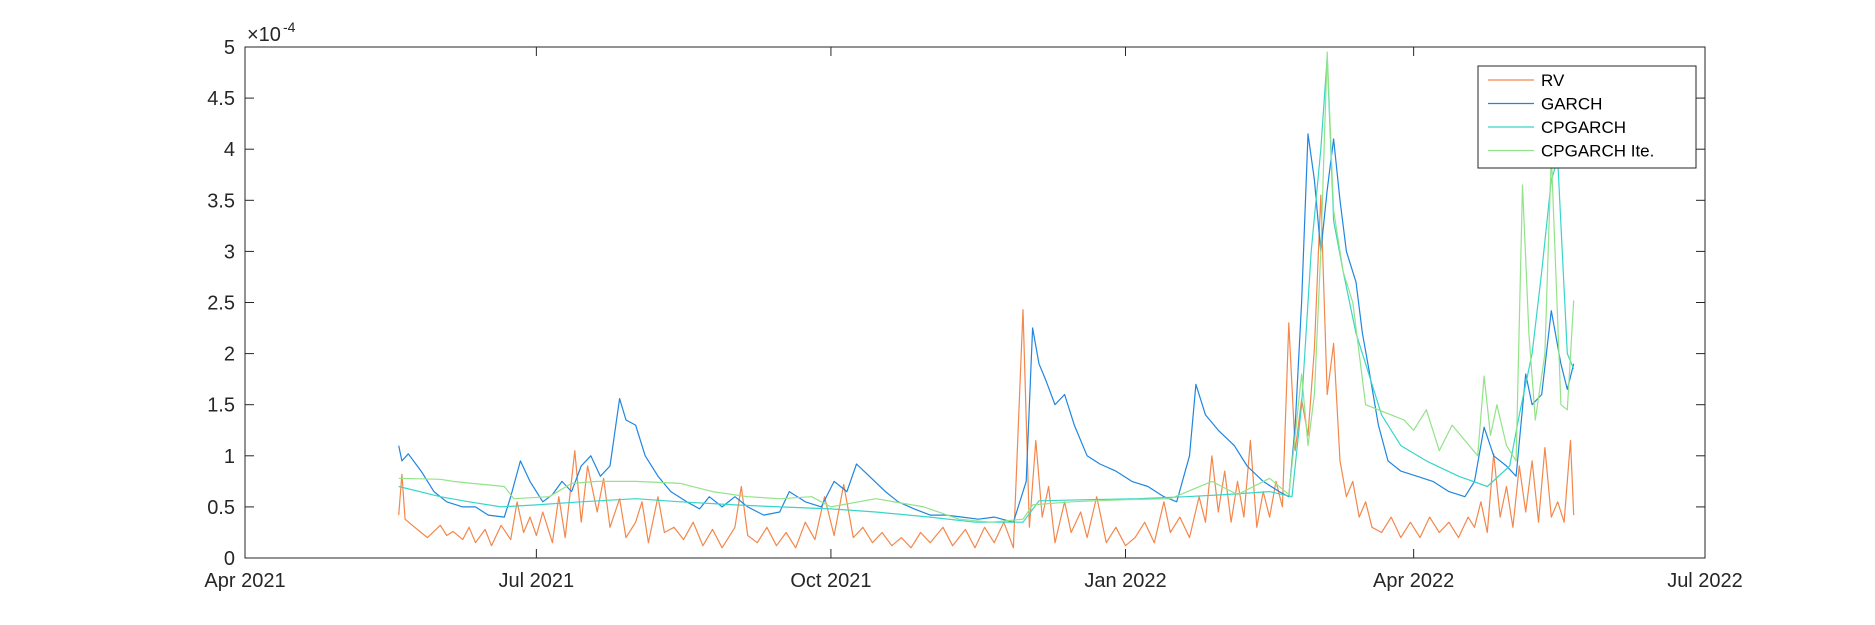  Describe the element at coordinates (229, 150) in the screenshot. I see `y-tick-label: 4` at that location.